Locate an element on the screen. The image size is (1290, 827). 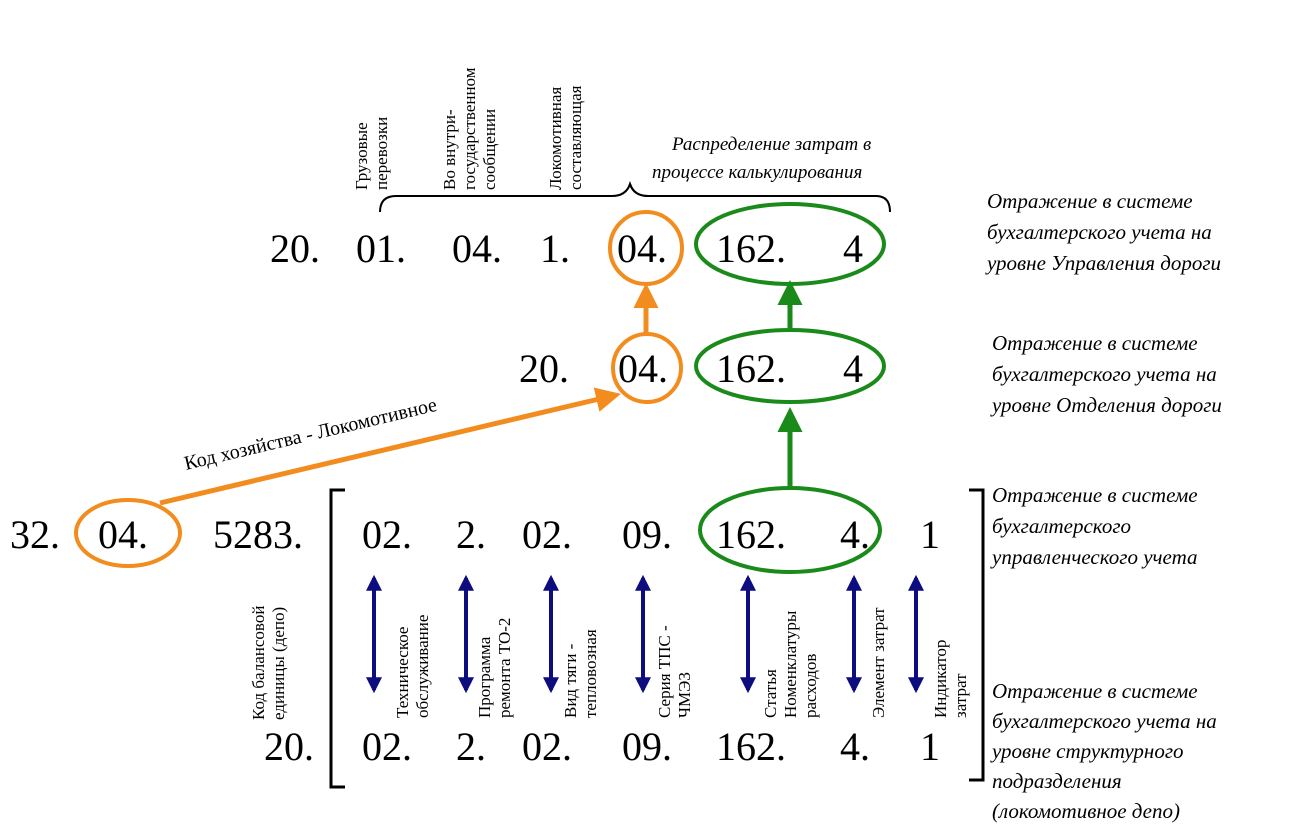
row4-code-162: 162. is located at coordinates (751, 746).